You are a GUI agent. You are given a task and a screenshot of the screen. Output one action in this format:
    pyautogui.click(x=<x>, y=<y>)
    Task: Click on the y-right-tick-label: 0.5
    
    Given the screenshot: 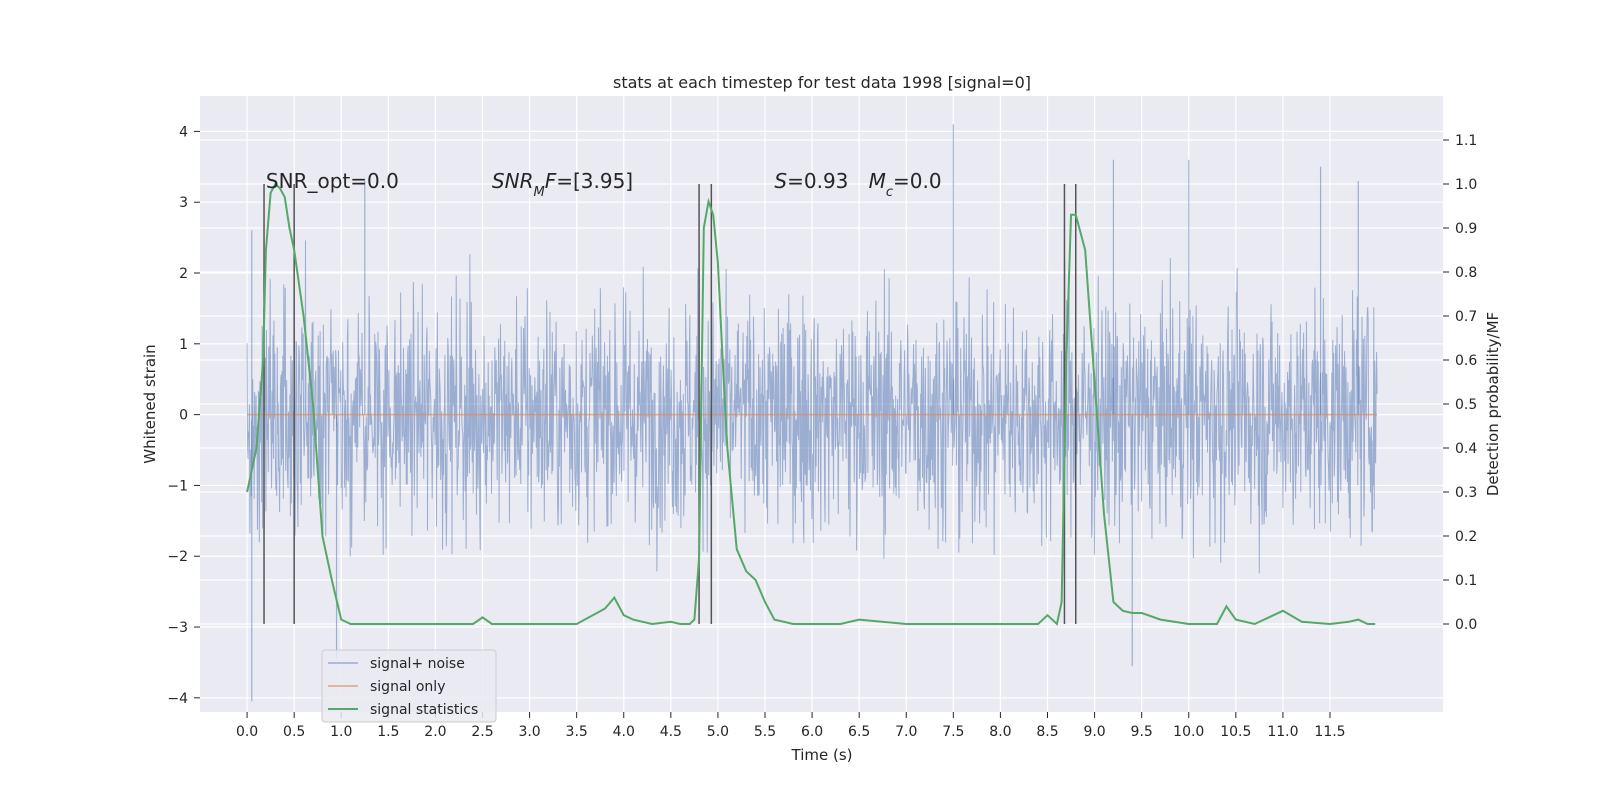 What is the action you would take?
    pyautogui.click(x=1466, y=405)
    